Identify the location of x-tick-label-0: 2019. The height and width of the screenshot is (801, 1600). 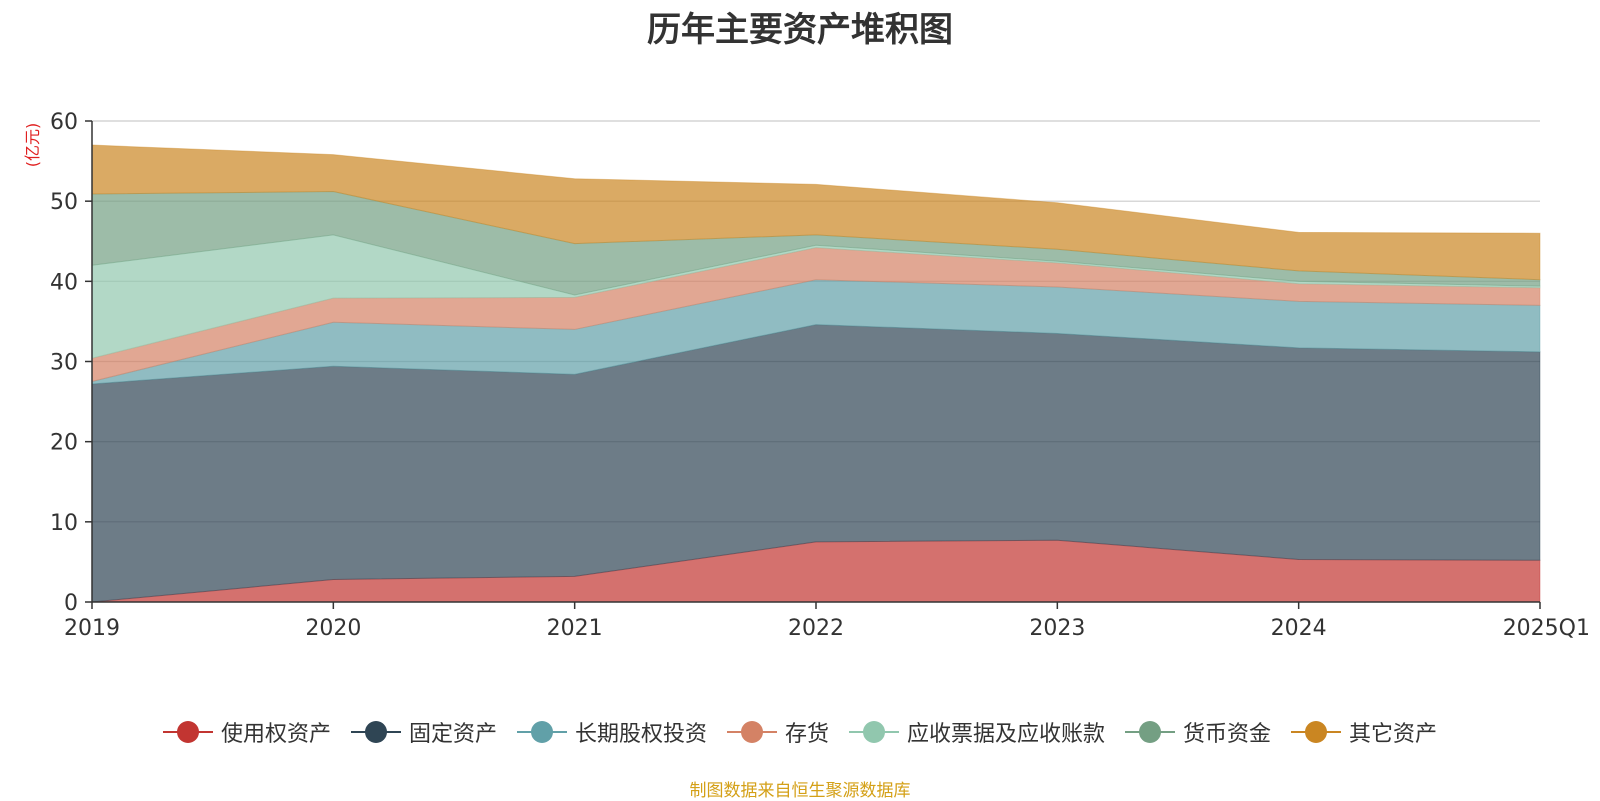
(92, 628).